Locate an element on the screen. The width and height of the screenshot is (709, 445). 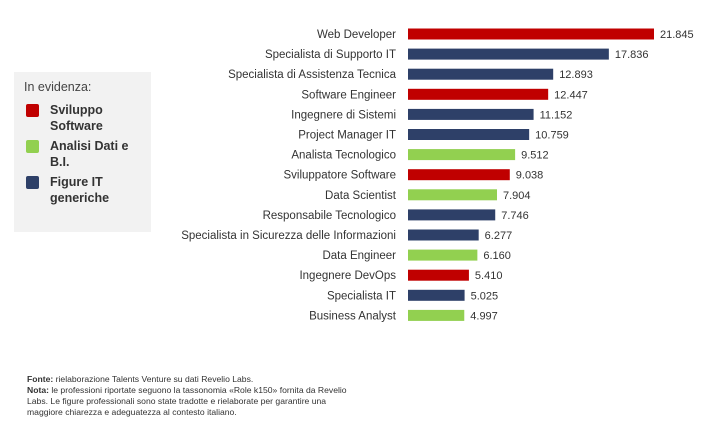
legend-item-dati: Analisi Dati e B.I. is located at coordinates (87, 156).